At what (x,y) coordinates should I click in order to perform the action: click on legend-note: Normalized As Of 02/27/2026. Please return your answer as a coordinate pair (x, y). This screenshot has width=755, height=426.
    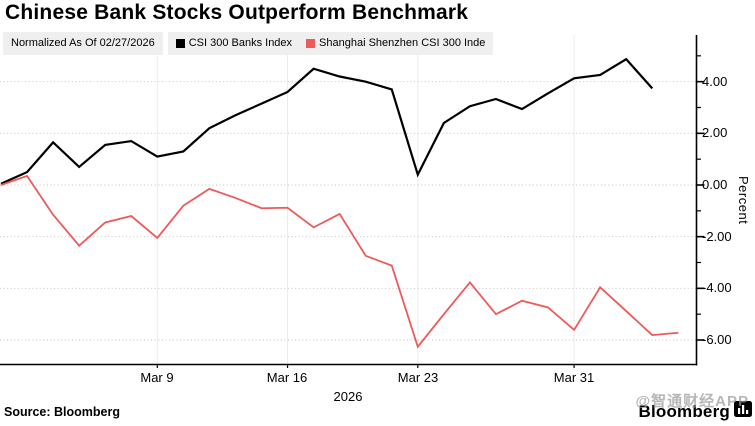
    Looking at the image, I should click on (83, 43).